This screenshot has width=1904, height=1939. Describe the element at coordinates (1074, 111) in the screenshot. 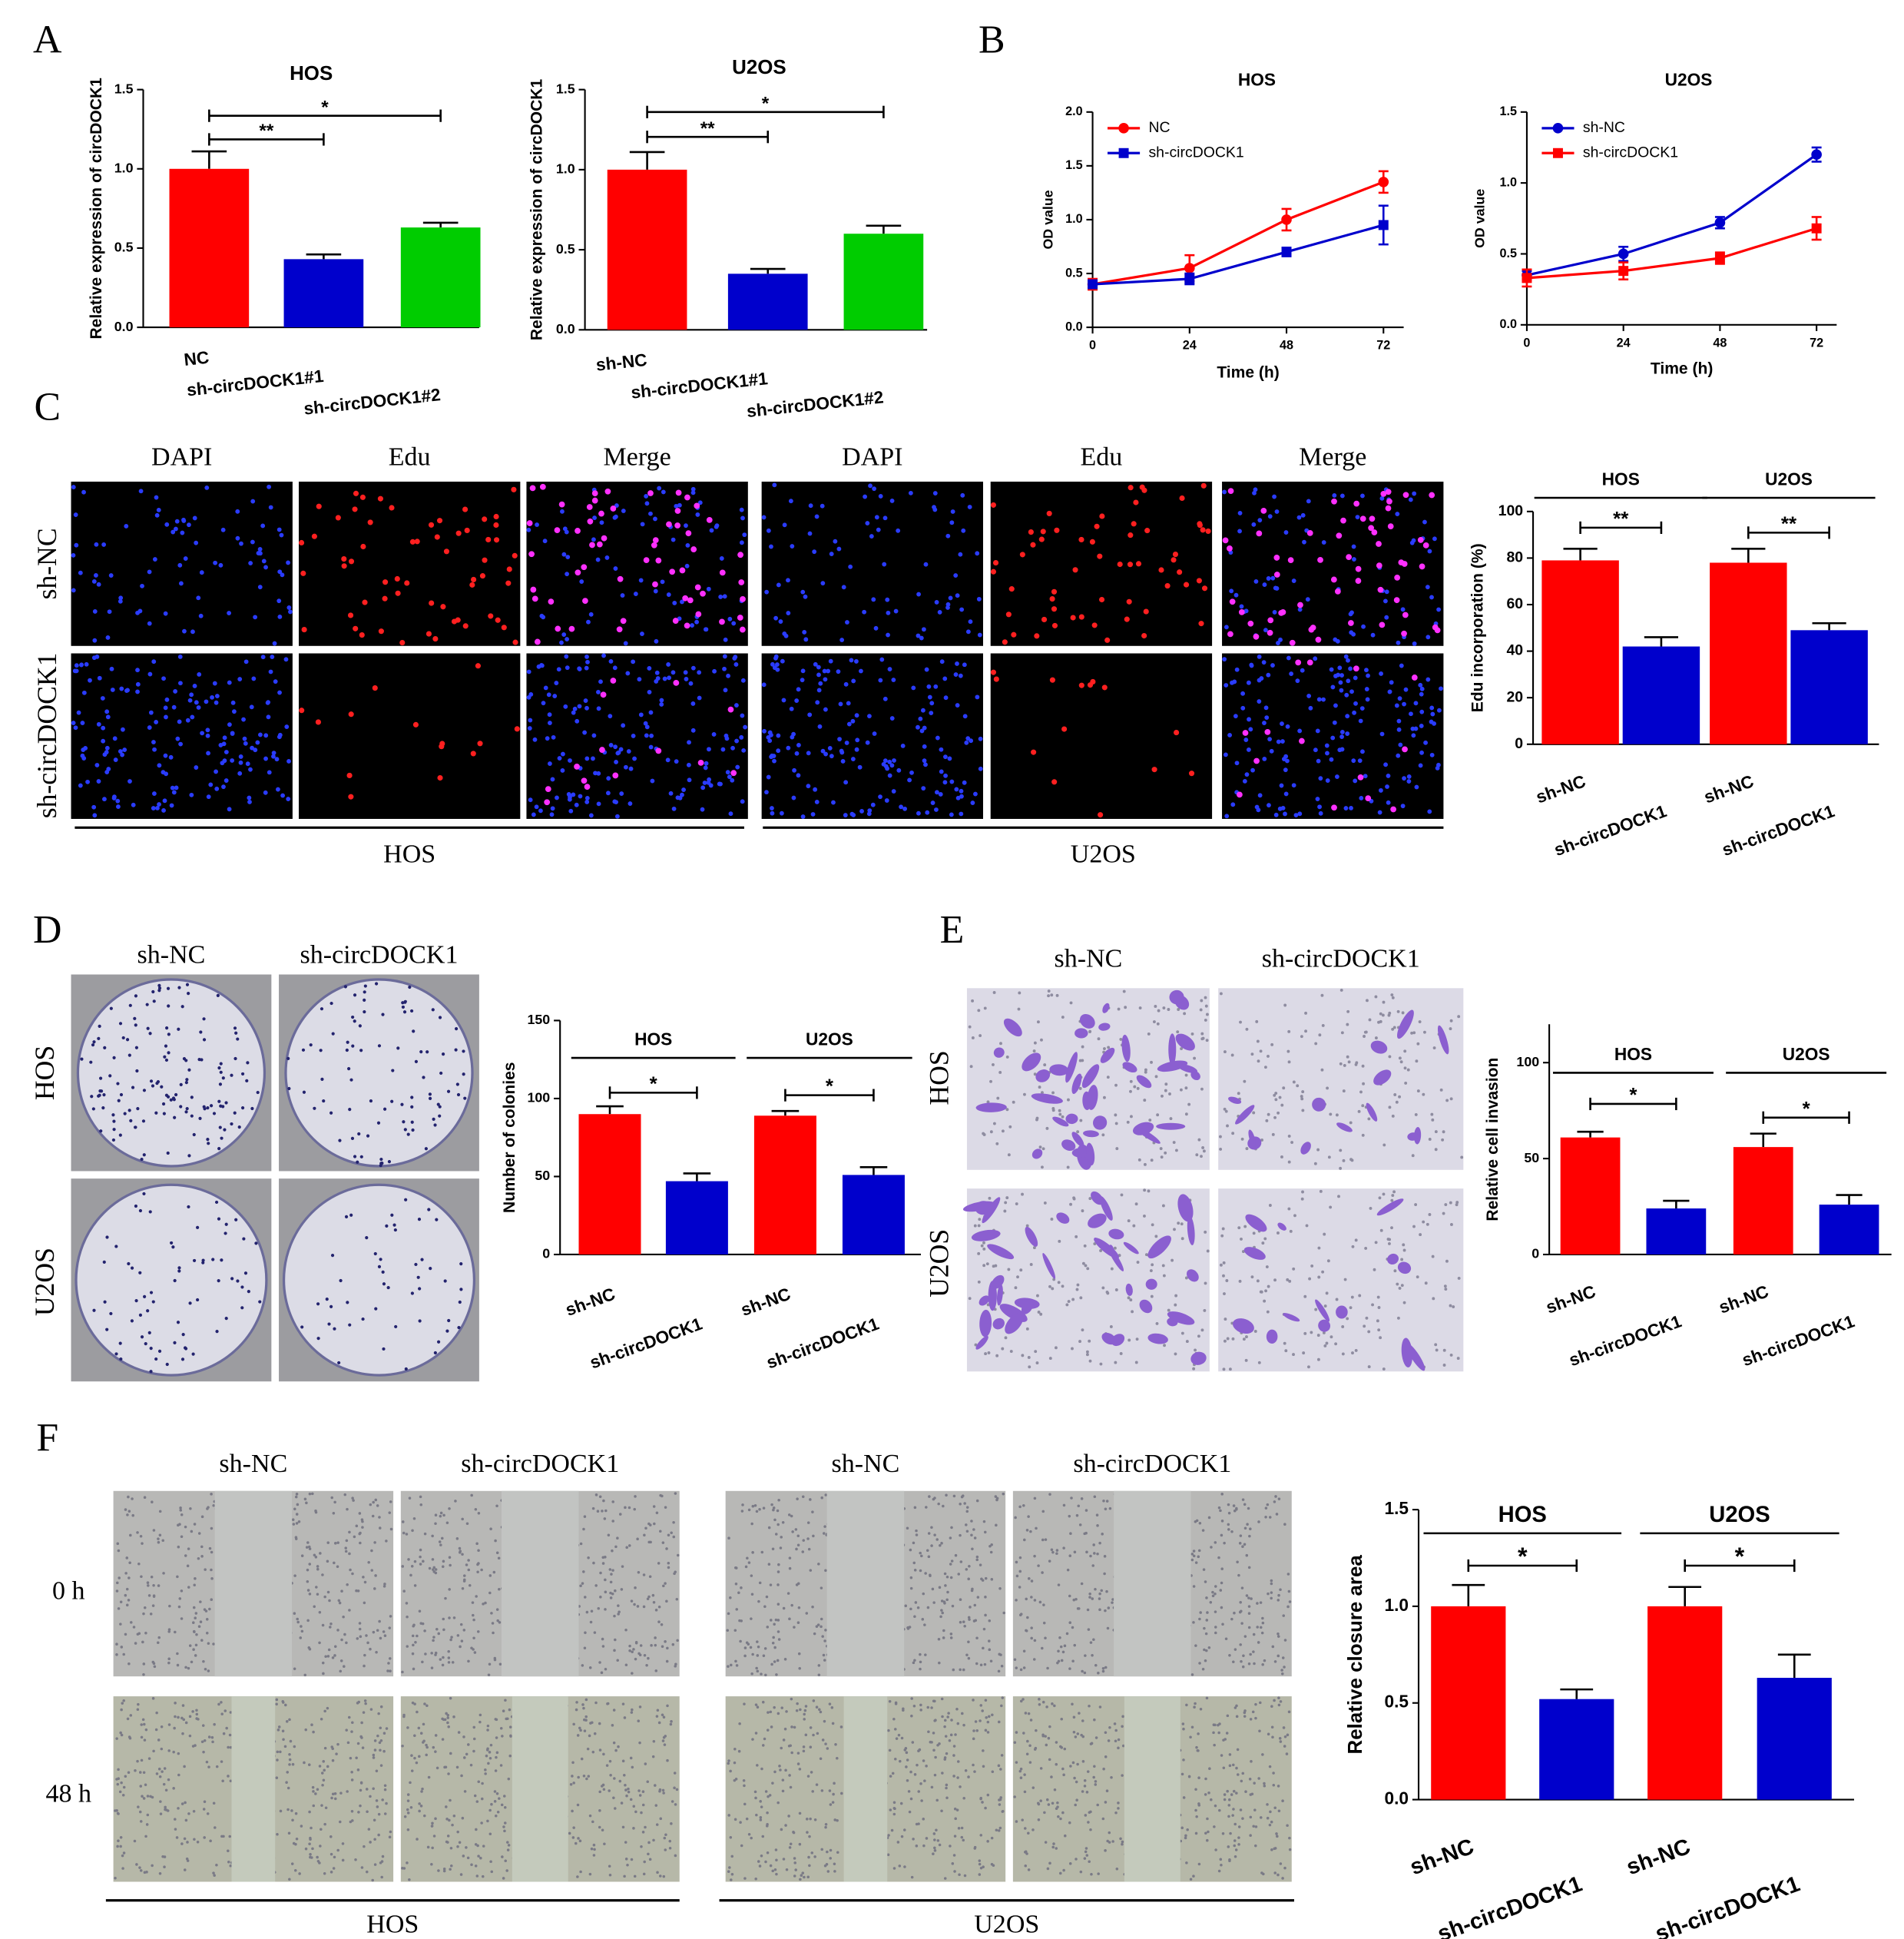

I see `y-tick-label: 2.0` at that location.